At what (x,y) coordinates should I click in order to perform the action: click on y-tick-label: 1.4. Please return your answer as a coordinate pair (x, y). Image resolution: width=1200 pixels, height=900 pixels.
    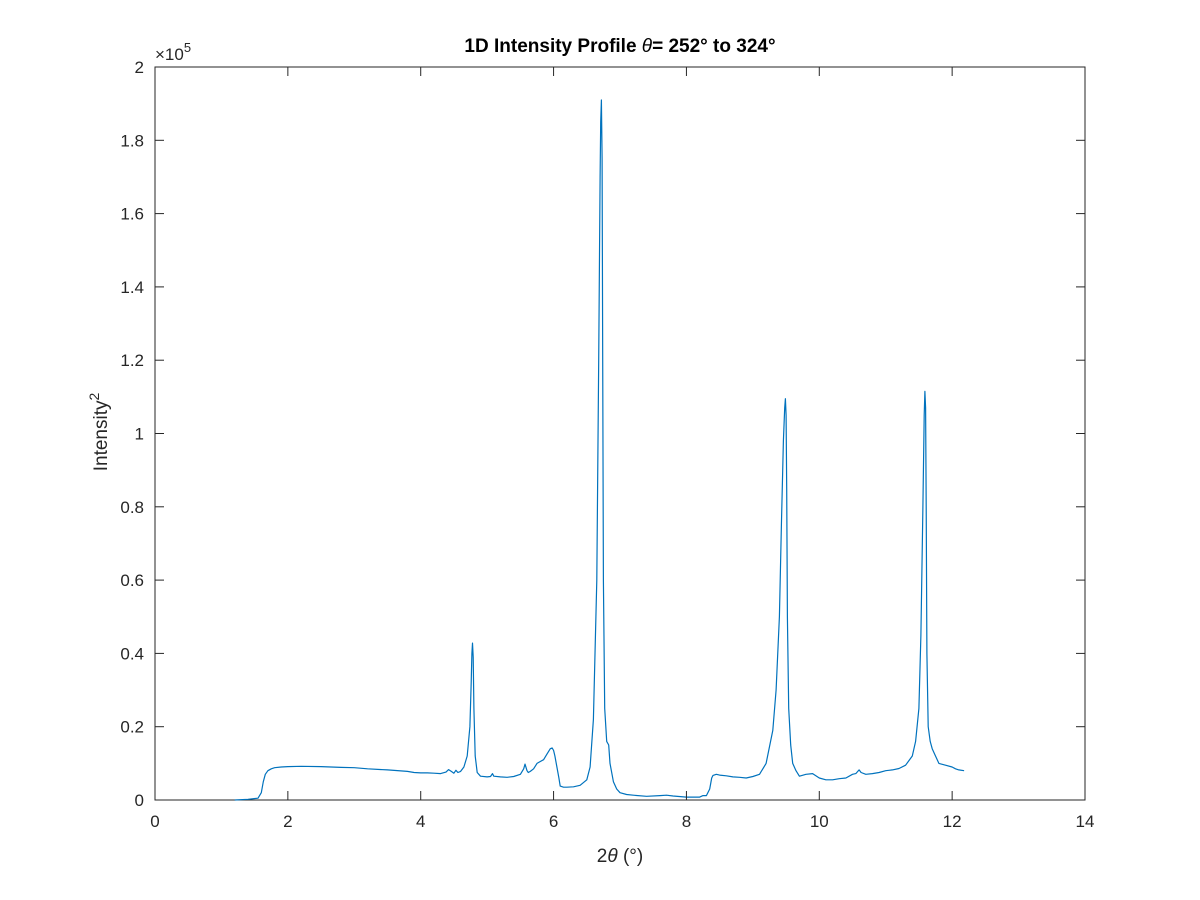
    Looking at the image, I should click on (132, 287).